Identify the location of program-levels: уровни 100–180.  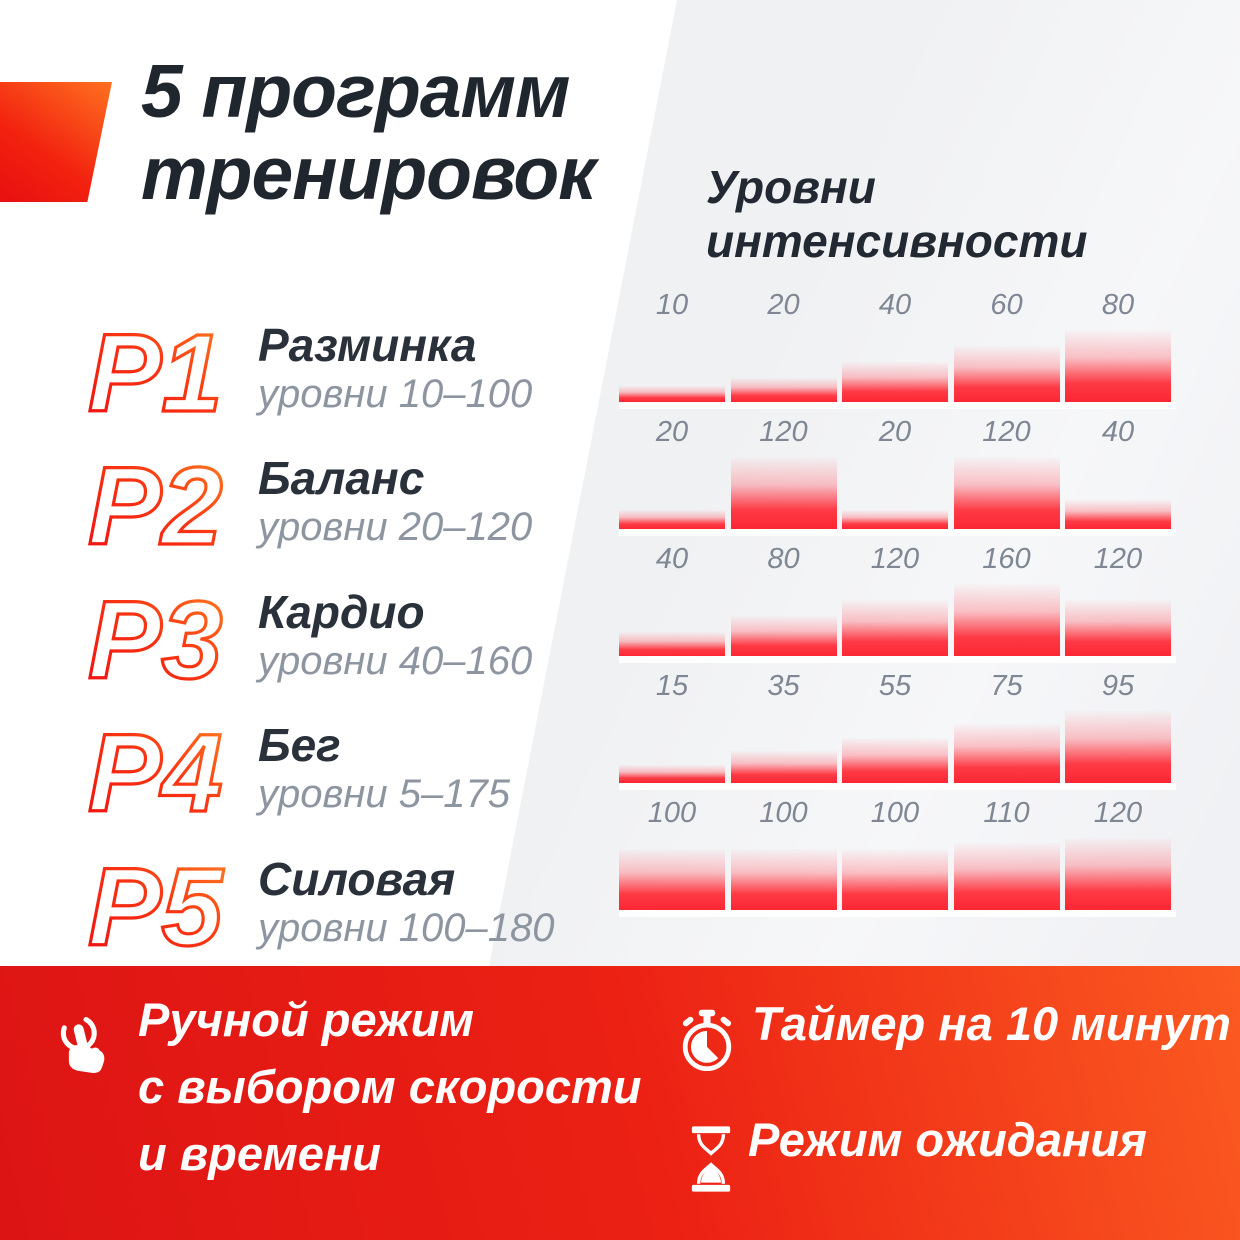
(406, 927).